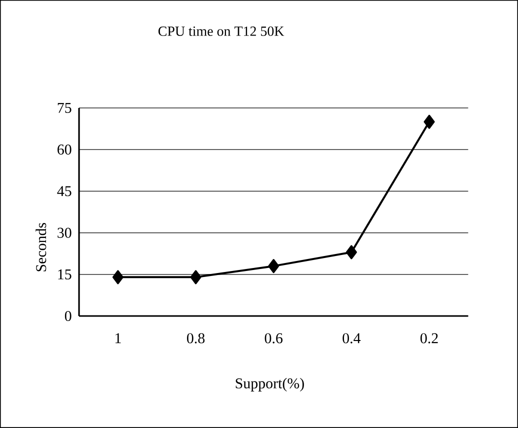 The image size is (518, 428). I want to click on y-tick-label: 45, so click(64, 191).